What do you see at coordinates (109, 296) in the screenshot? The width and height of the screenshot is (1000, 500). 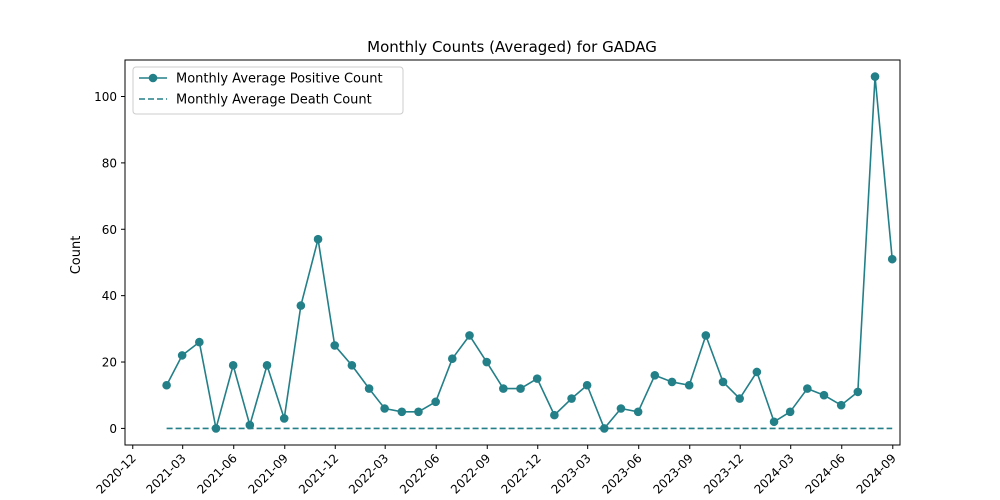 I see `y-tick-label: 40` at bounding box center [109, 296].